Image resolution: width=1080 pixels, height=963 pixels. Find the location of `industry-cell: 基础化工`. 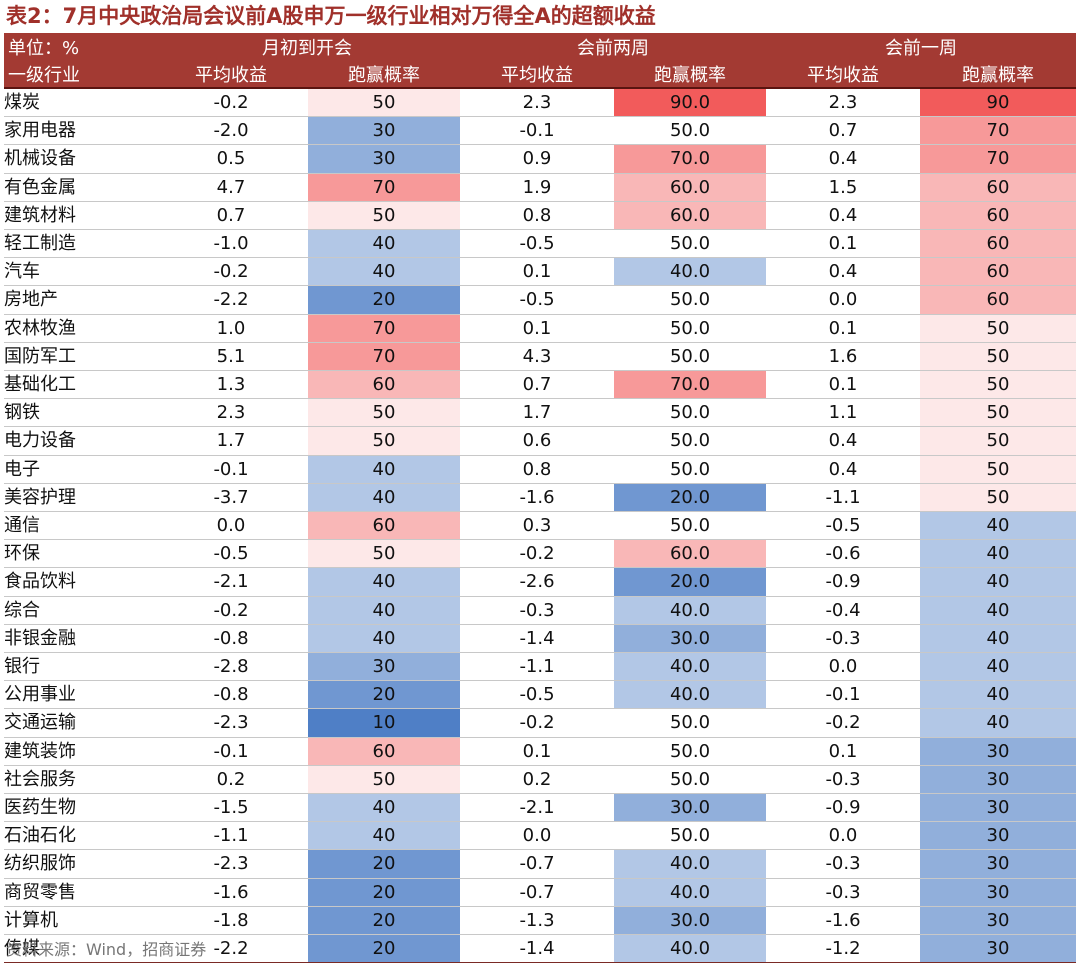

industry-cell: 基础化工 is located at coordinates (79, 385).